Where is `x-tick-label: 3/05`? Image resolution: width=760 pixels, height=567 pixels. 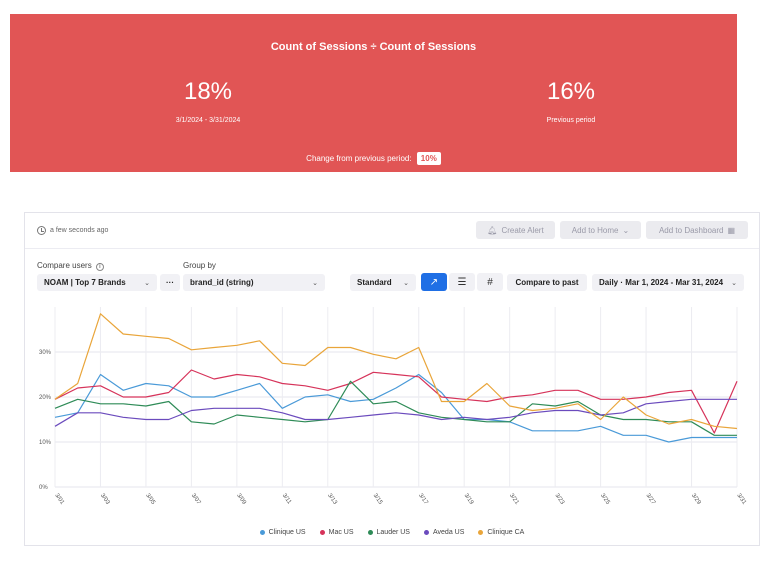 x-tick-label: 3/05 is located at coordinates (150, 500).